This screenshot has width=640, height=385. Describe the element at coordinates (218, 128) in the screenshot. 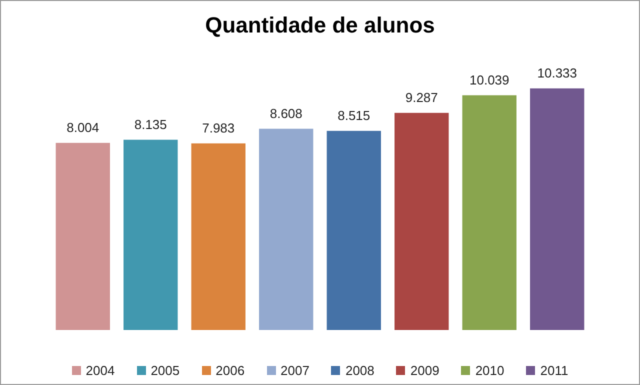

I see `data-label: 7.983` at that location.